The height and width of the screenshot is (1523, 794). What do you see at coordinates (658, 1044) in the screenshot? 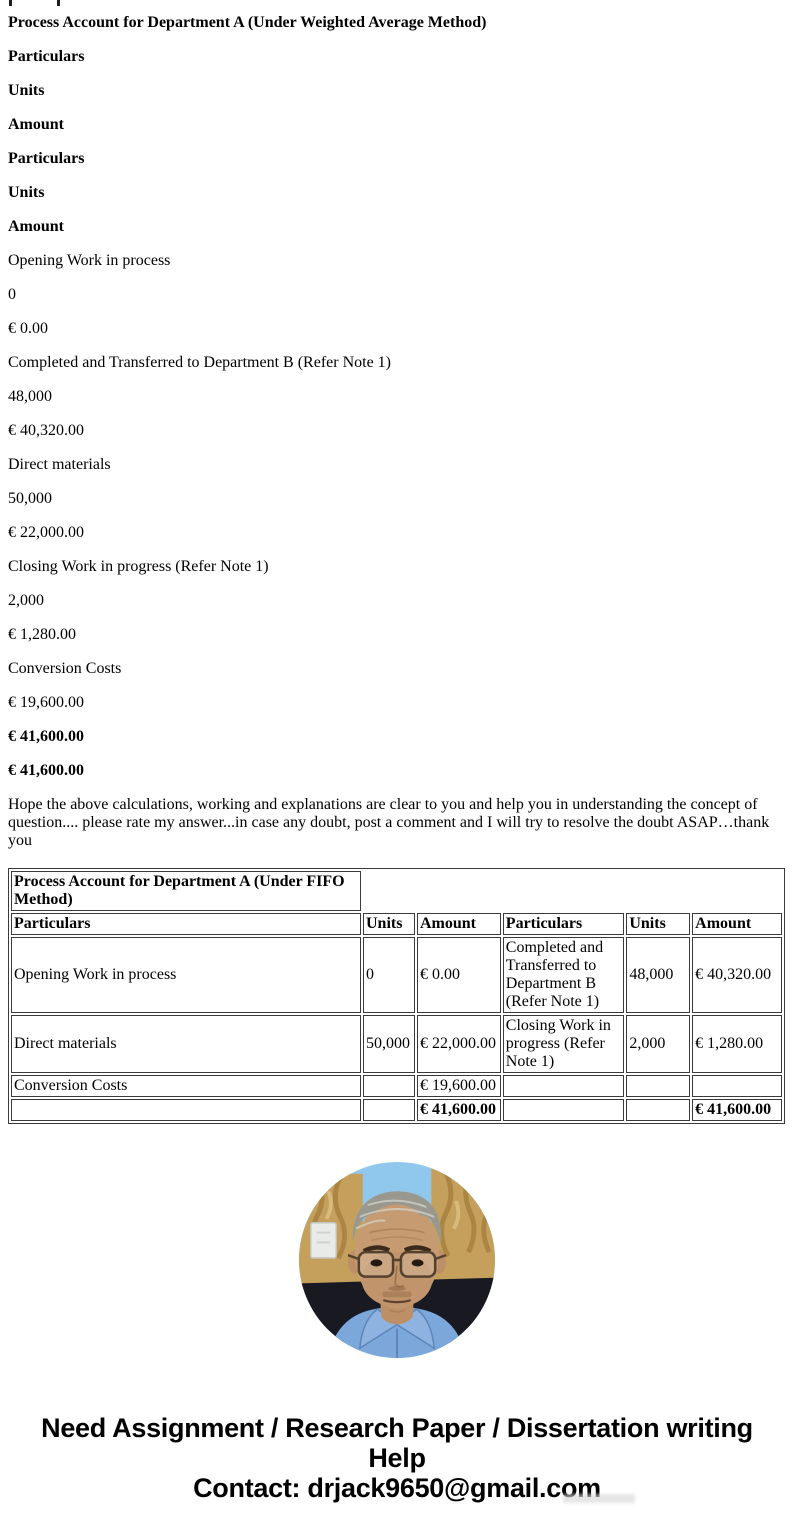
I see `cell: 2,000` at bounding box center [658, 1044].